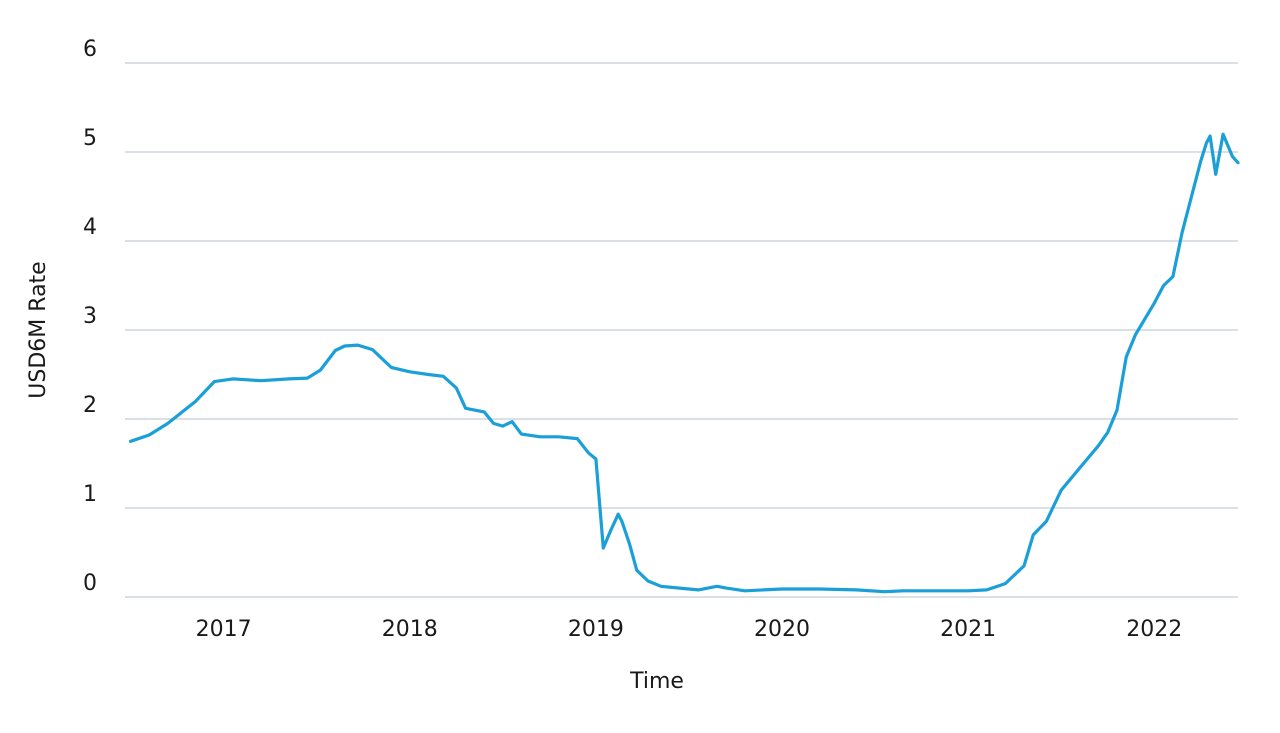 This screenshot has height=733, width=1280. I want to click on x-tick-label: 2022, so click(1154, 629).